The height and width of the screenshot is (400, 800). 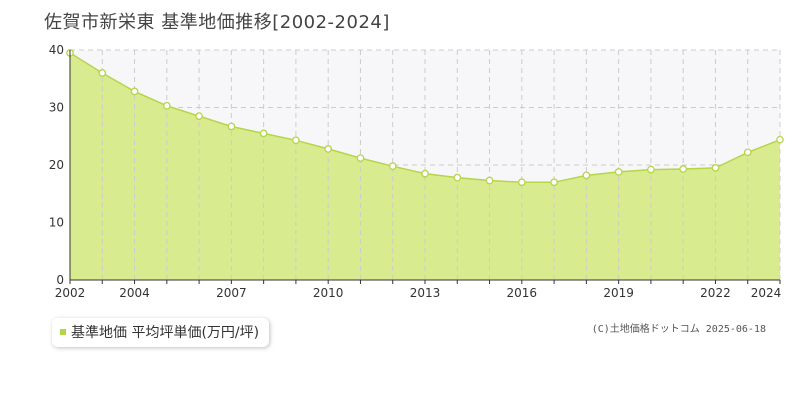 I want to click on y-tick-label: 10, so click(x=56, y=223).